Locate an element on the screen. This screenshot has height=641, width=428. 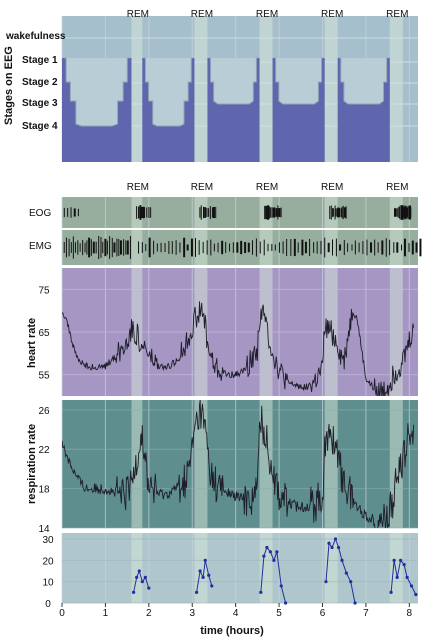
x-tick-label-4: 4 is located at coordinates (236, 613).